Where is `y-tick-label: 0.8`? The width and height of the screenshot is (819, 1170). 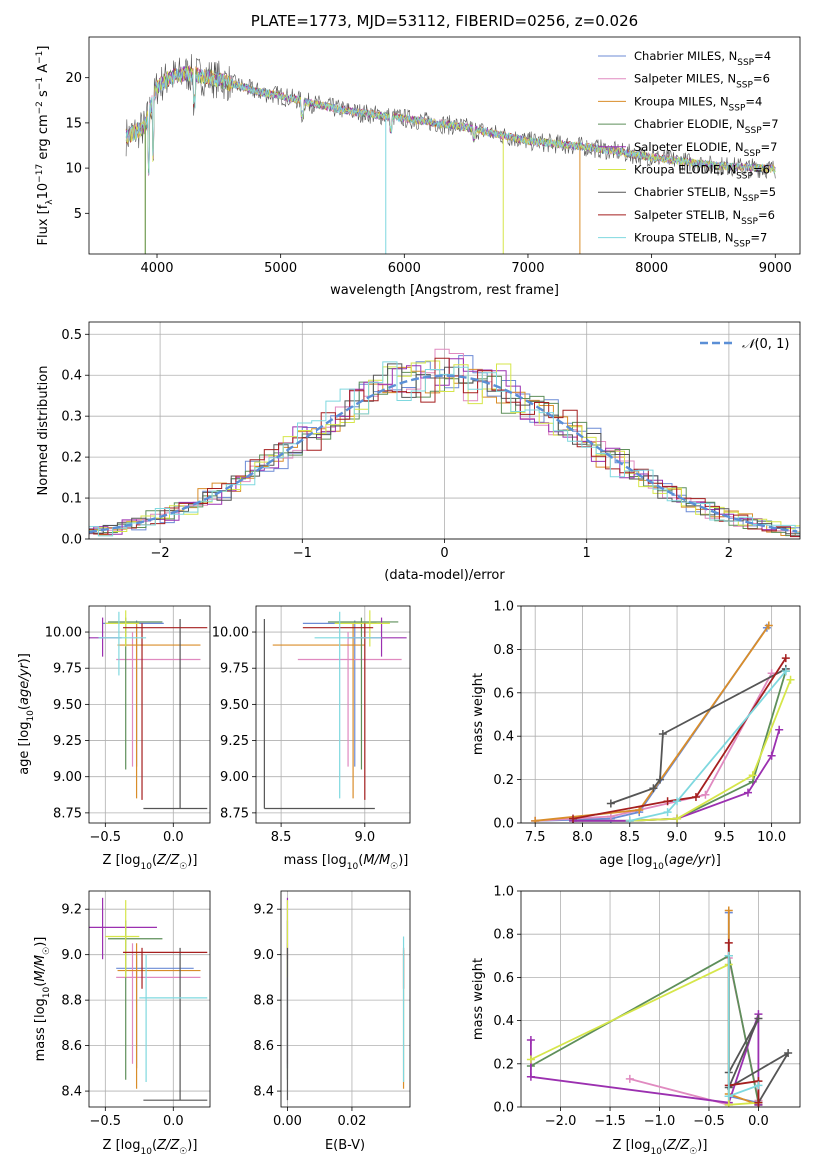 y-tick-label: 0.8 is located at coordinates (503, 650).